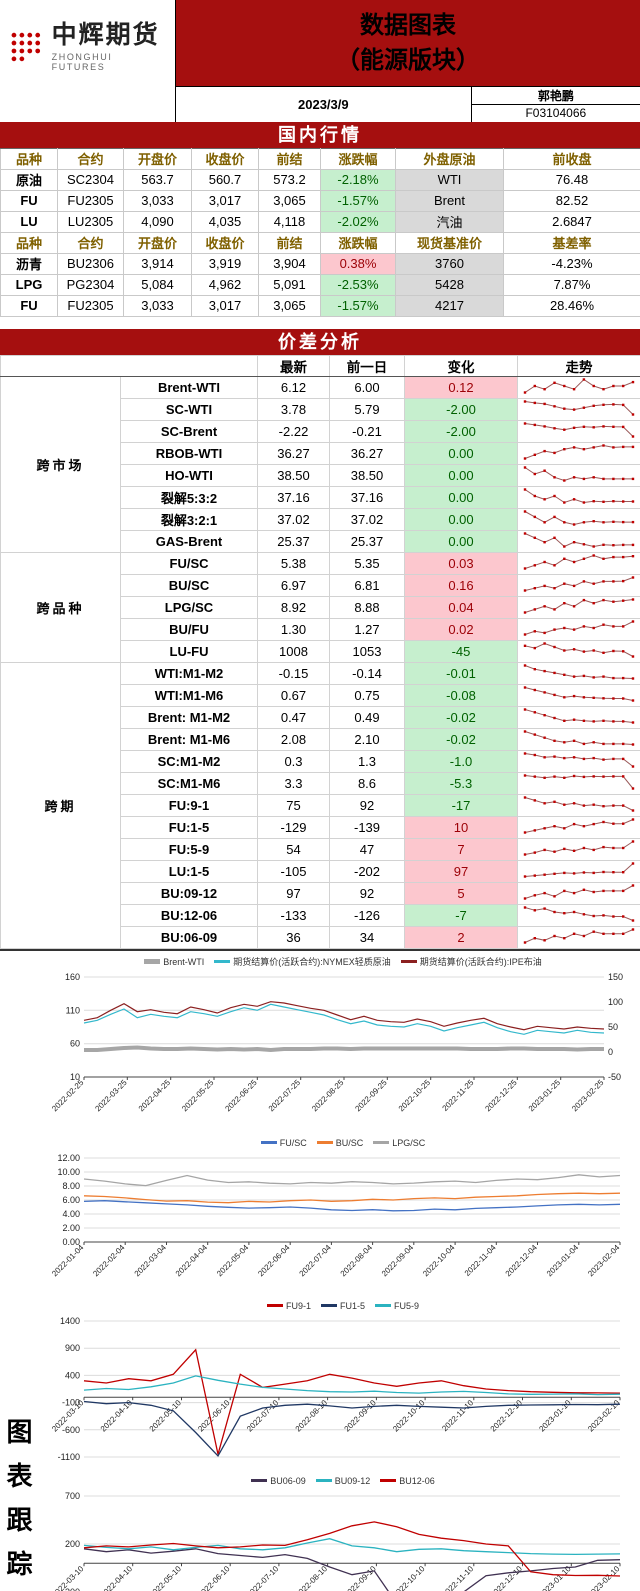 This screenshot has width=640, height=1591. Describe the element at coordinates (189, 629) in the screenshot. I see `spread-name: BU/FU` at that location.